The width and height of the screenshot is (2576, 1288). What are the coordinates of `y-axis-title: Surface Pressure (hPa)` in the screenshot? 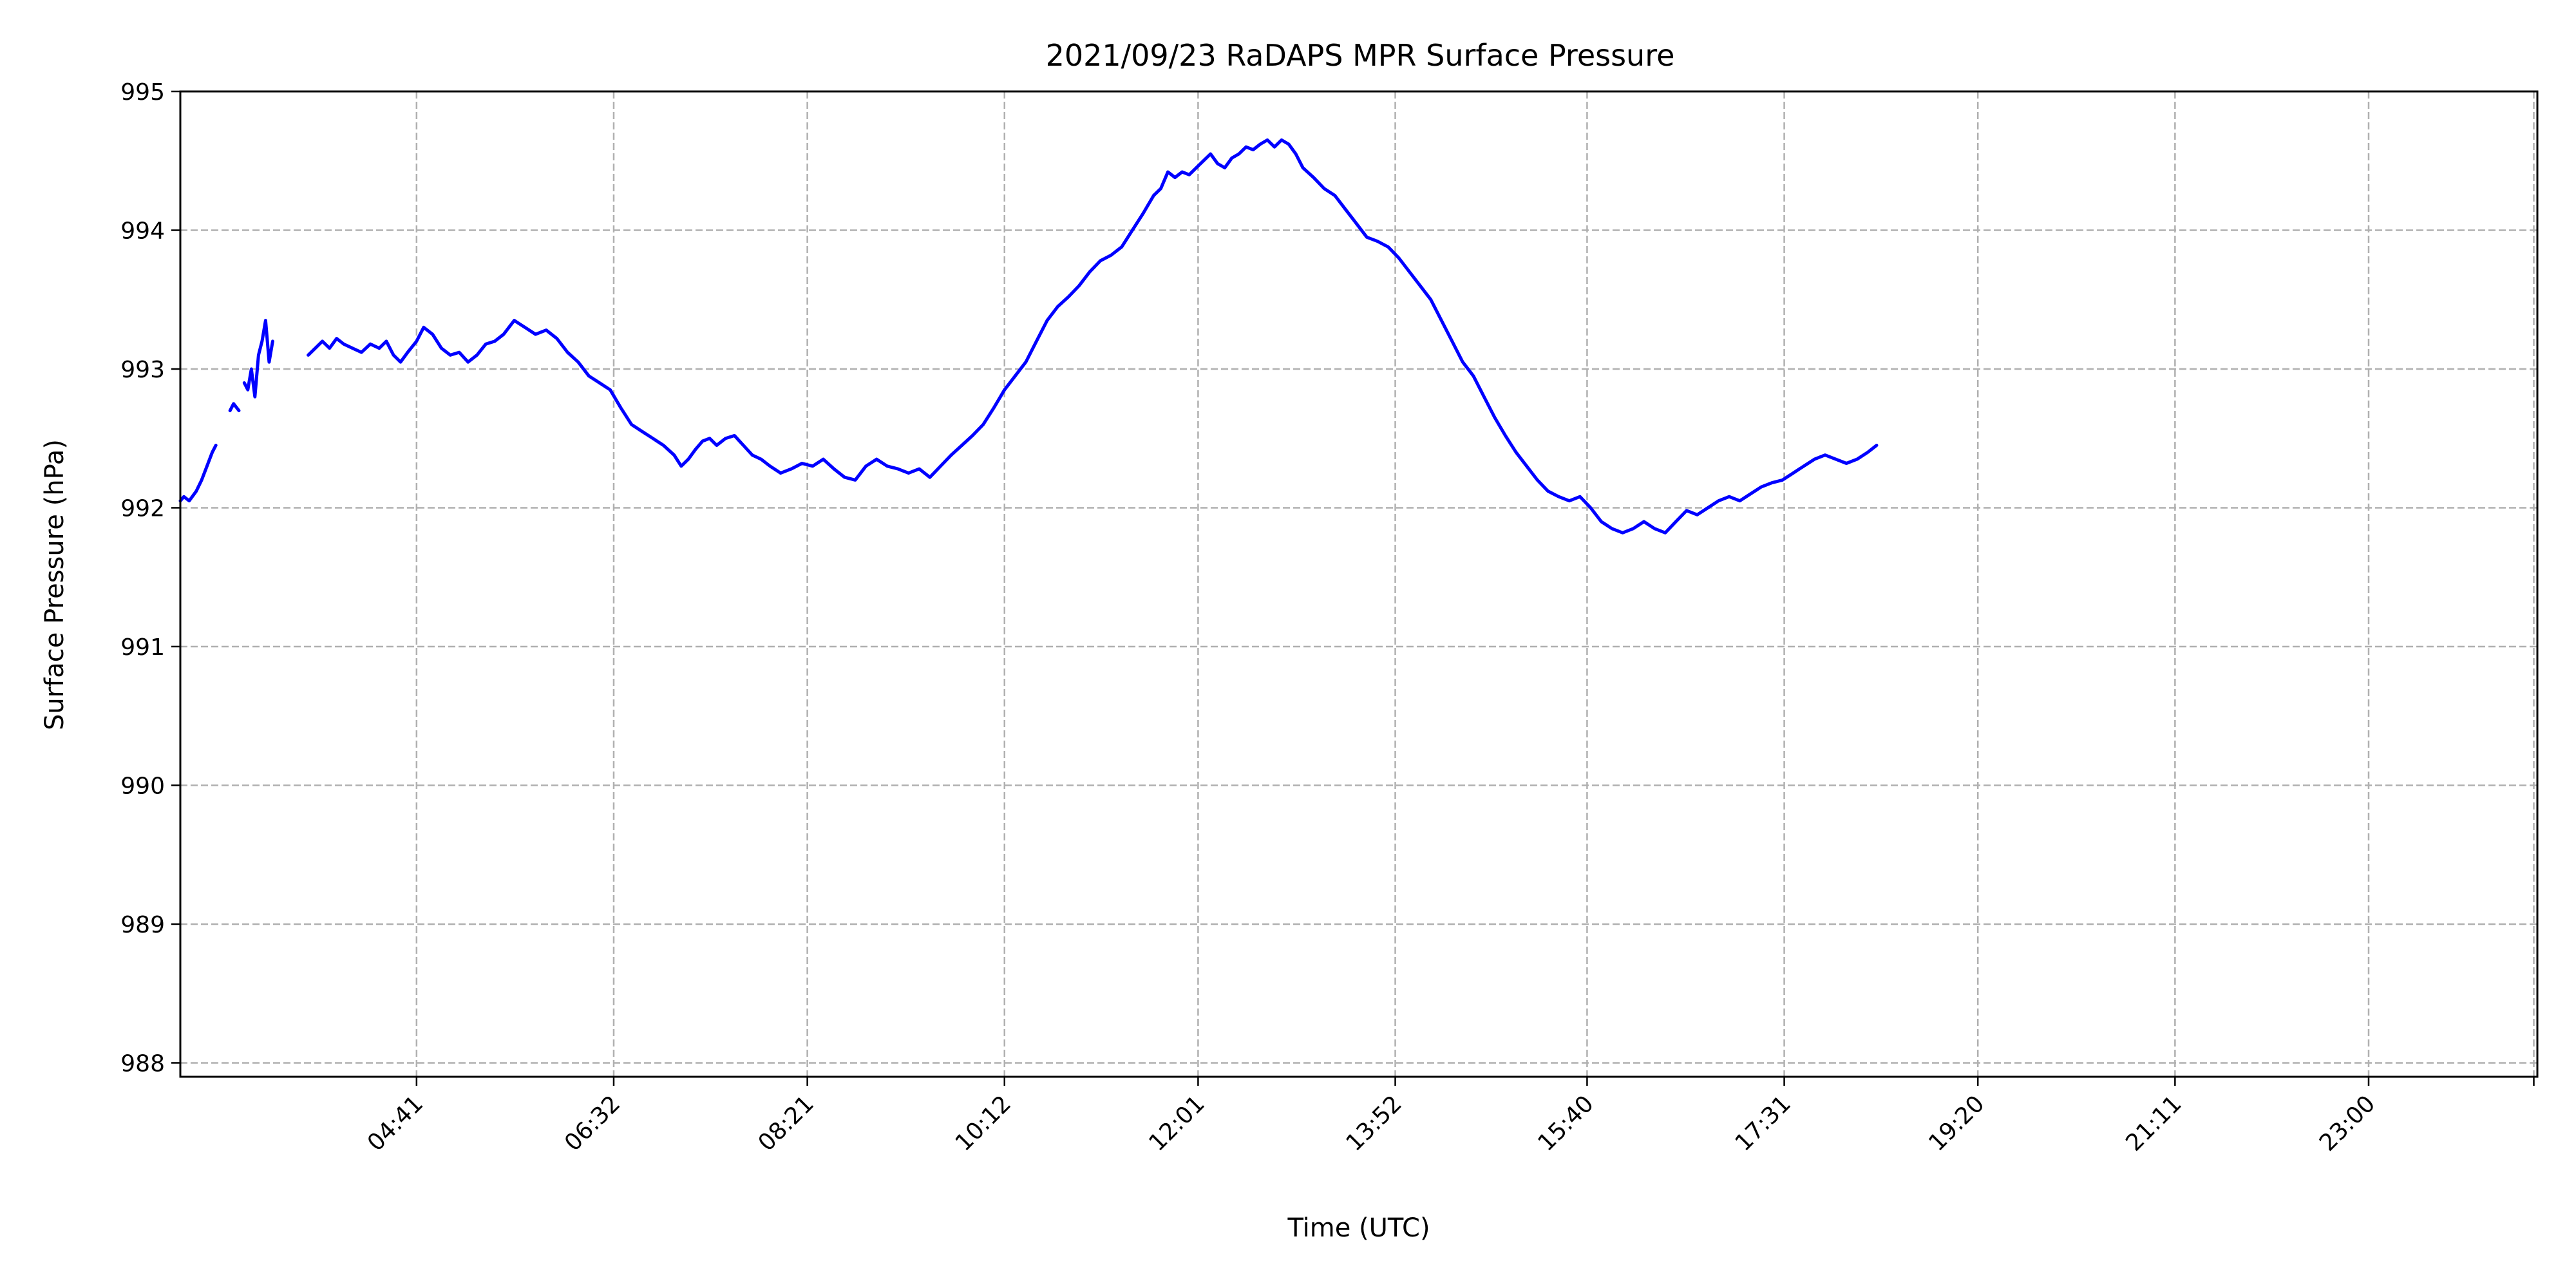 It's located at (55, 585).